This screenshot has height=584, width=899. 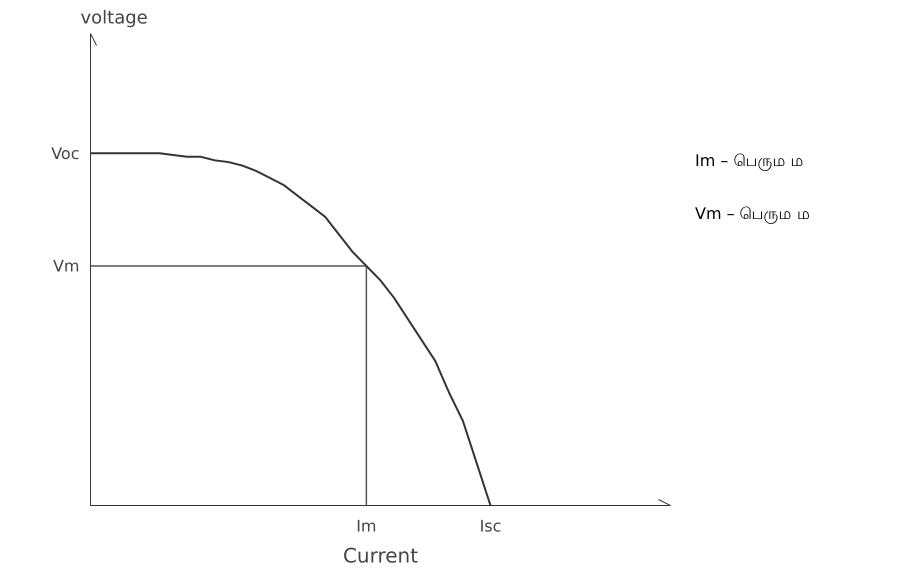 I want to click on text: voltage, so click(x=114, y=18).